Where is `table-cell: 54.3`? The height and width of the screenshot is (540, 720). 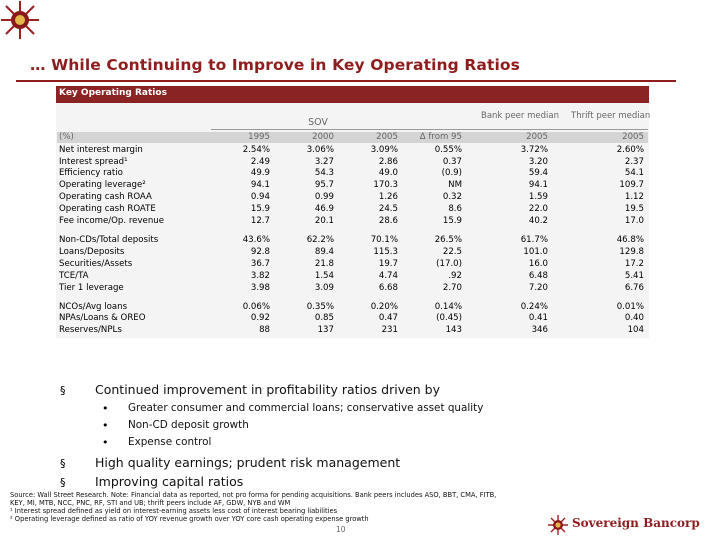 table-cell: 54.3 is located at coordinates (324, 173).